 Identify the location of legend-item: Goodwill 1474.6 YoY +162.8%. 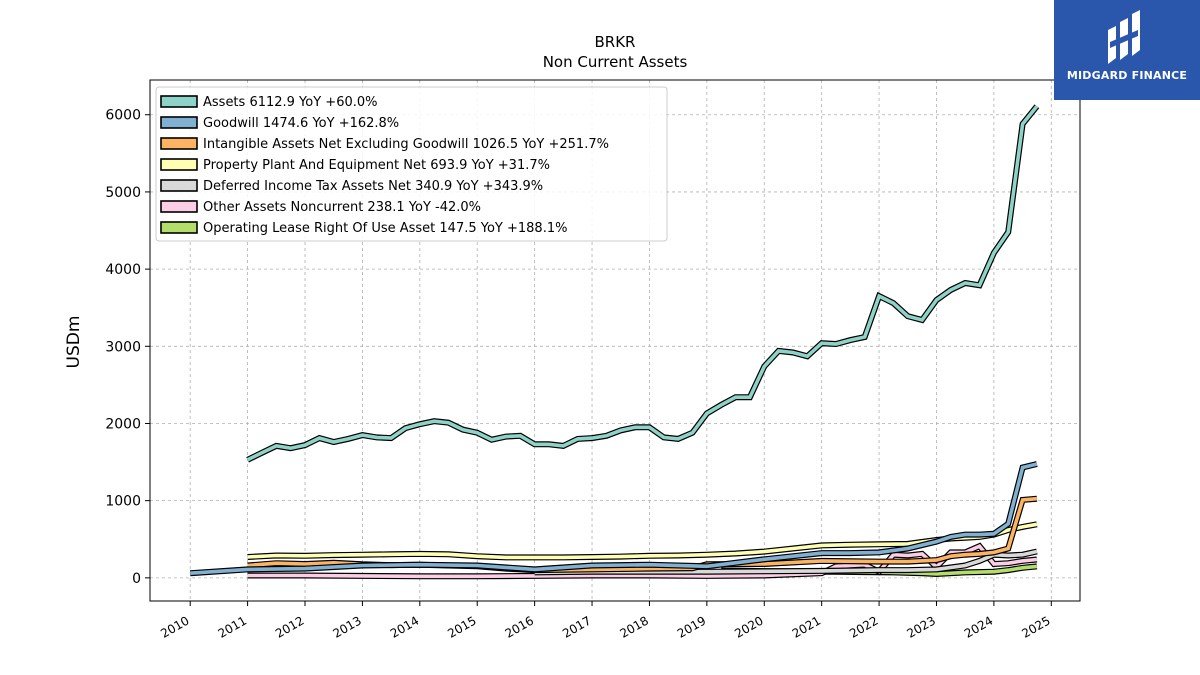
(279, 123).